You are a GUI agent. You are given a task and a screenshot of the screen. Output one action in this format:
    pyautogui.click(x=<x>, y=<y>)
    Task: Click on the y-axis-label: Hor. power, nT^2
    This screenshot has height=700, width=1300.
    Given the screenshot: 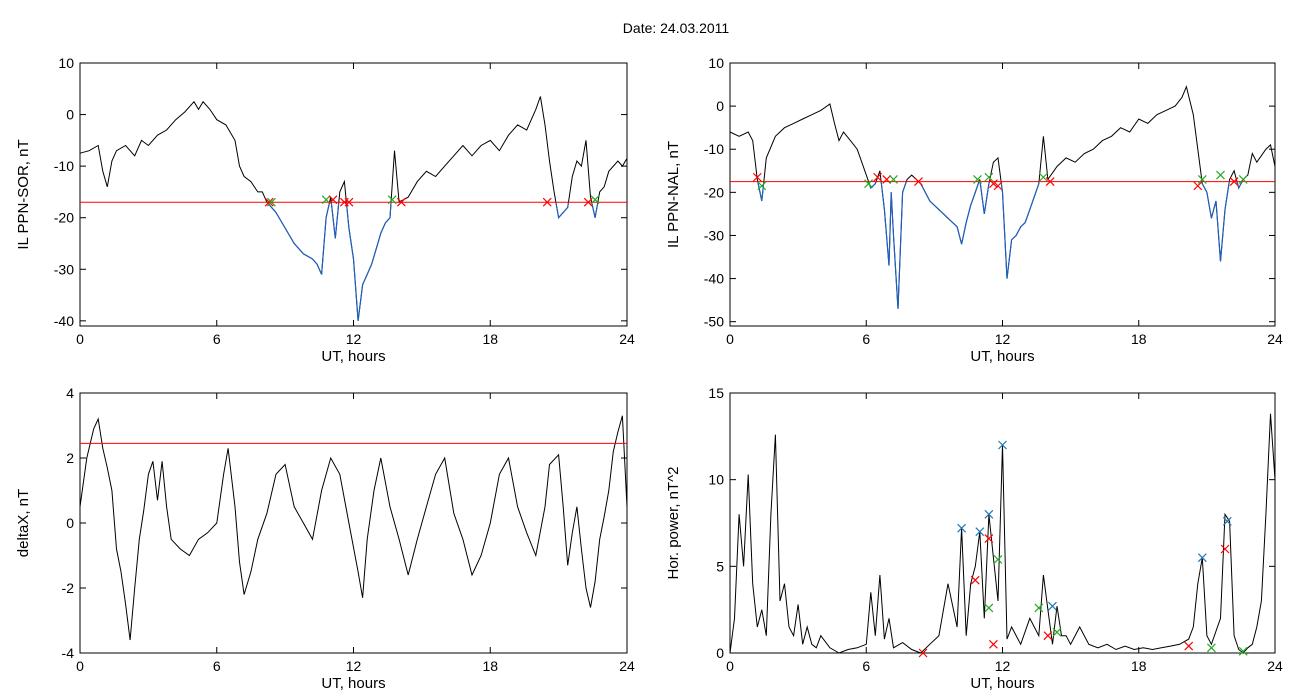 What is the action you would take?
    pyautogui.click(x=673, y=523)
    